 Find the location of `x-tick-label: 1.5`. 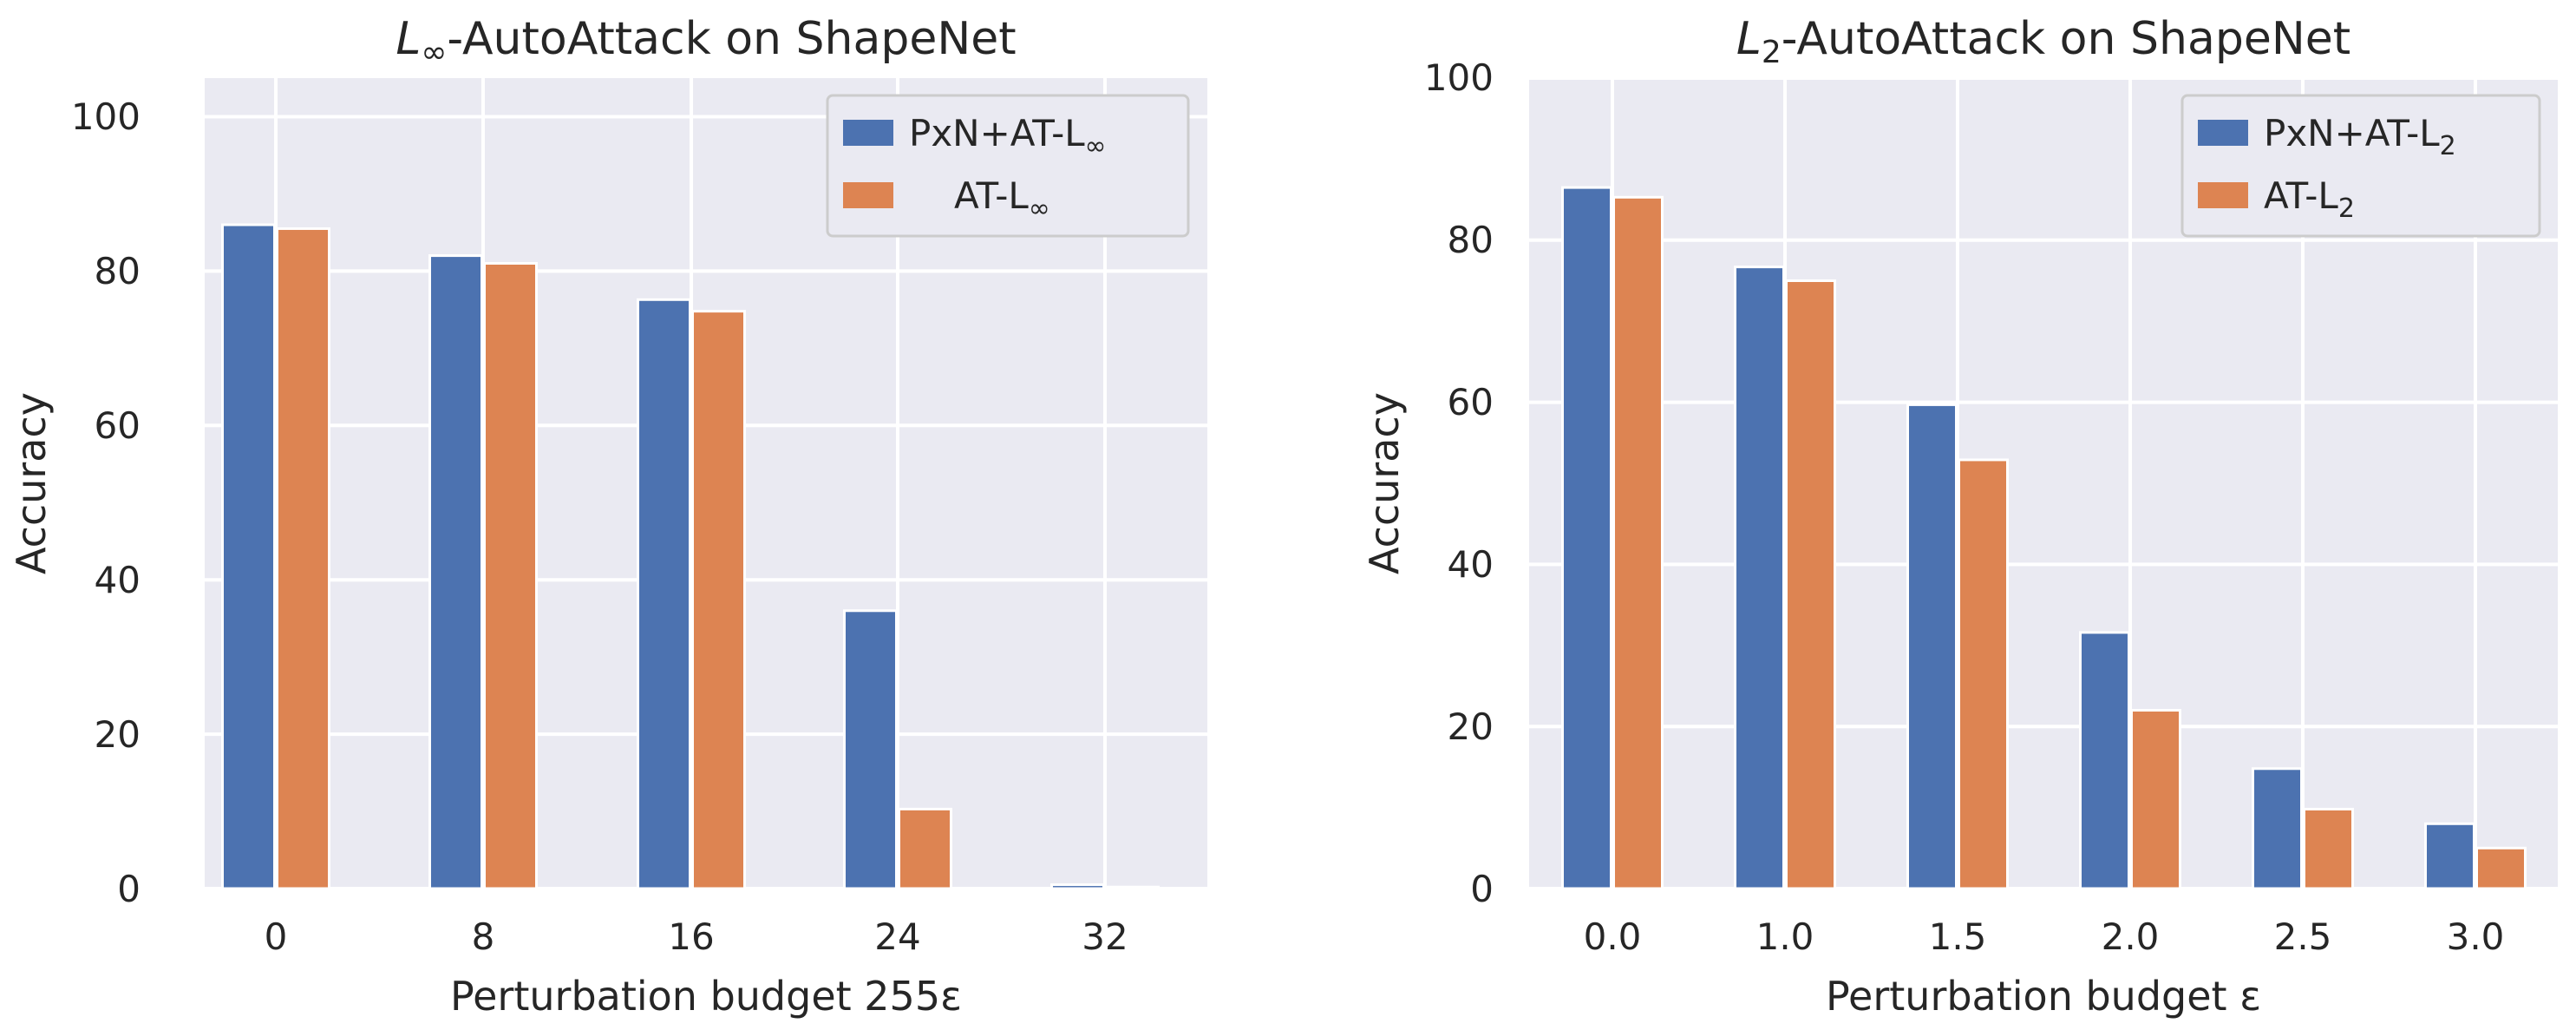

x-tick-label: 1.5 is located at coordinates (1958, 936).